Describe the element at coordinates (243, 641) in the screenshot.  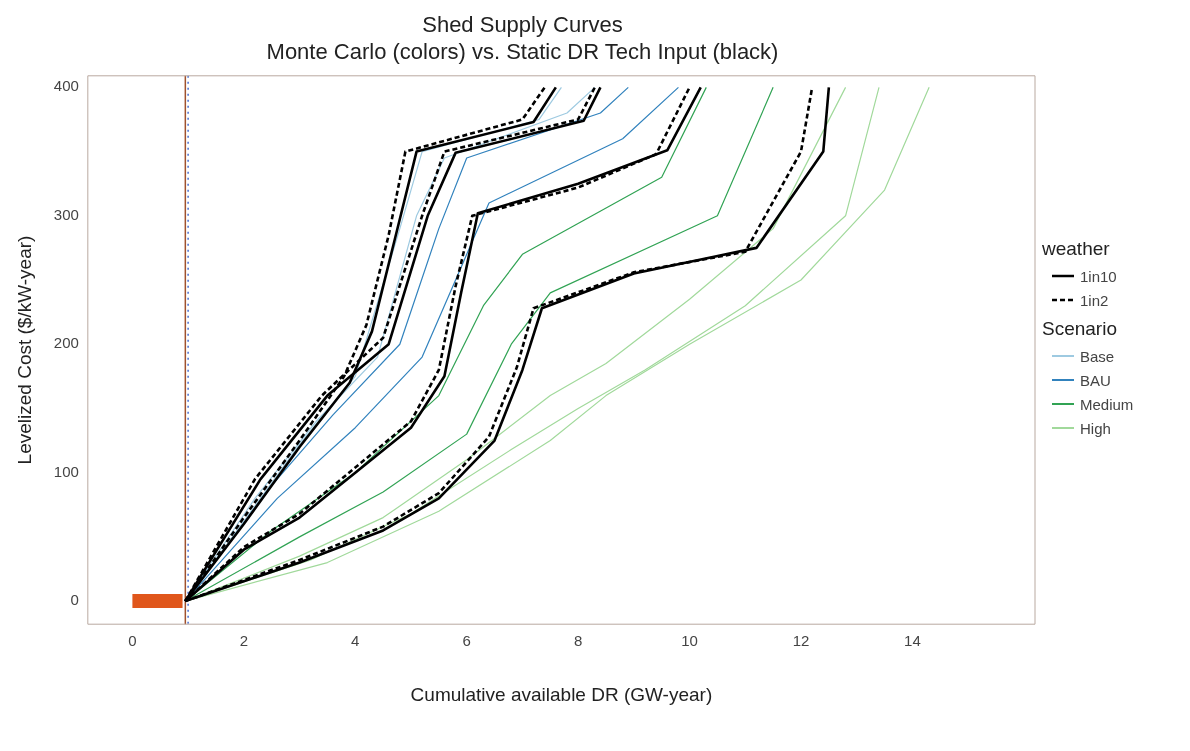
I see `x-tick-label: 2` at that location.